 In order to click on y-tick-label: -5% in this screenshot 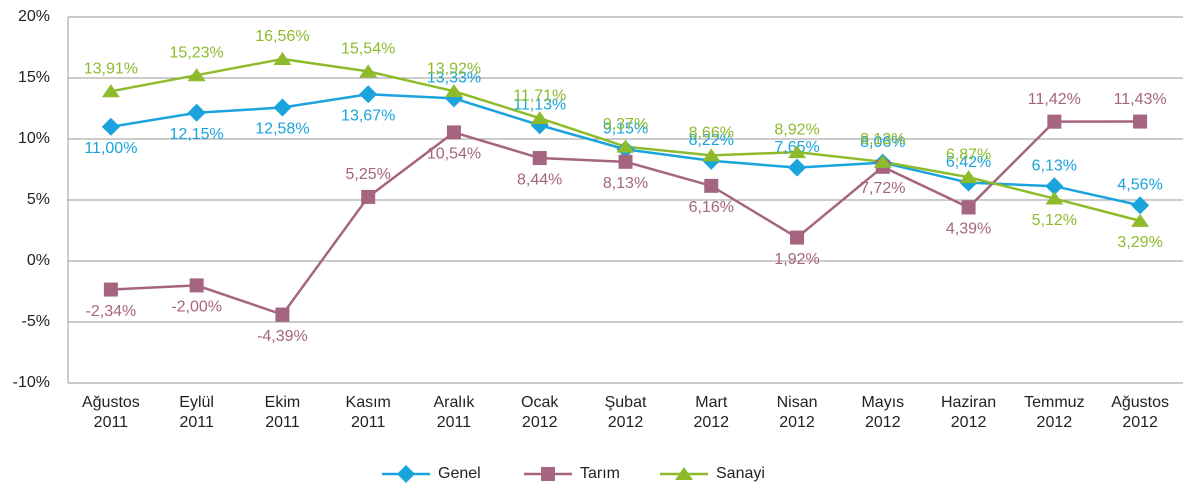, I will do `click(36, 321)`.